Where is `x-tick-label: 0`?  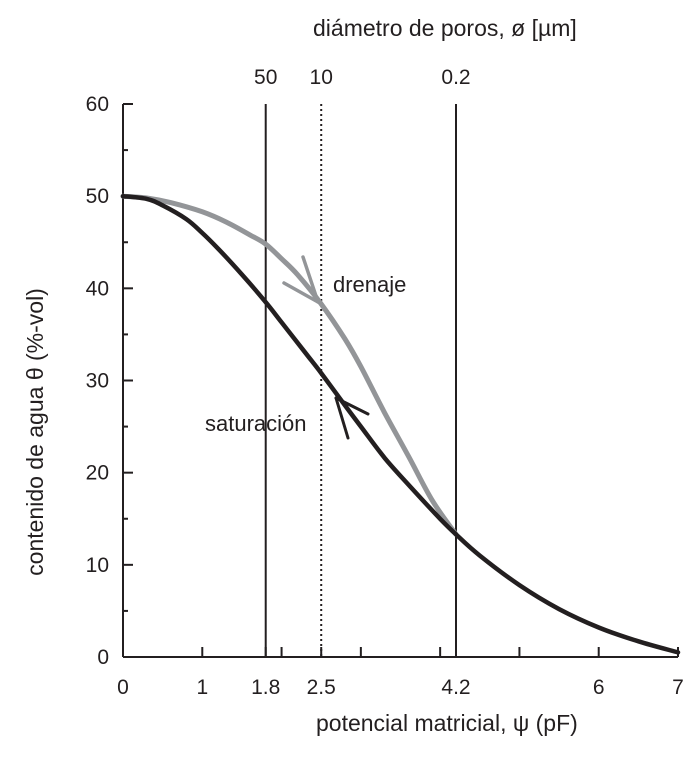 x-tick-label: 0 is located at coordinates (123, 687).